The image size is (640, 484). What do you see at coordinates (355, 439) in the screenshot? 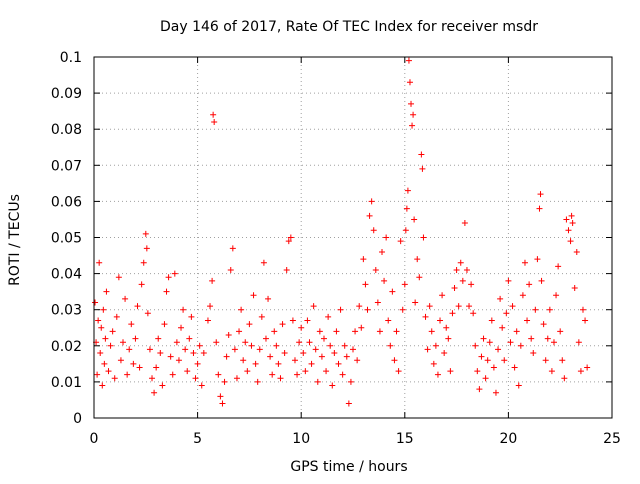
I see `x-tick-labels: 0 5 10 15 20 25` at bounding box center [355, 439].